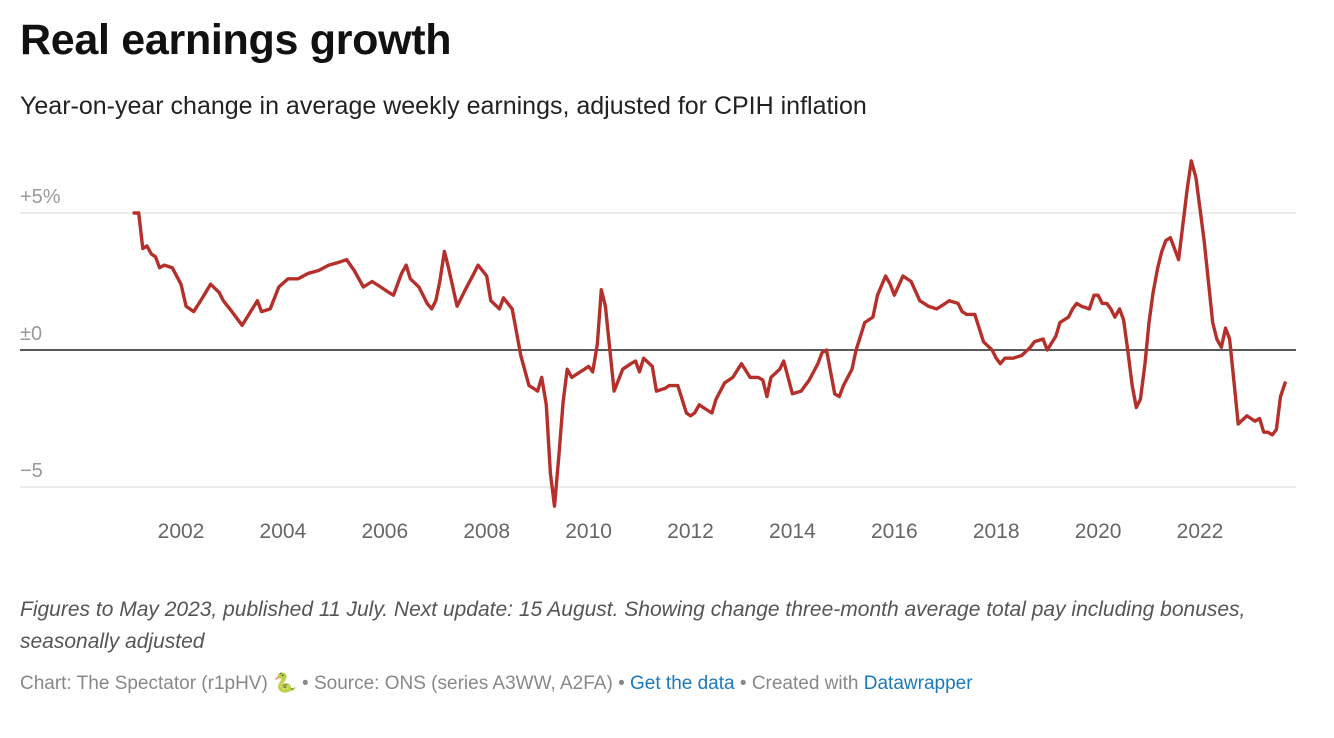 Image resolution: width=1334 pixels, height=738 pixels. What do you see at coordinates (894, 531) in the screenshot?
I see `x-tick-label: 2016` at bounding box center [894, 531].